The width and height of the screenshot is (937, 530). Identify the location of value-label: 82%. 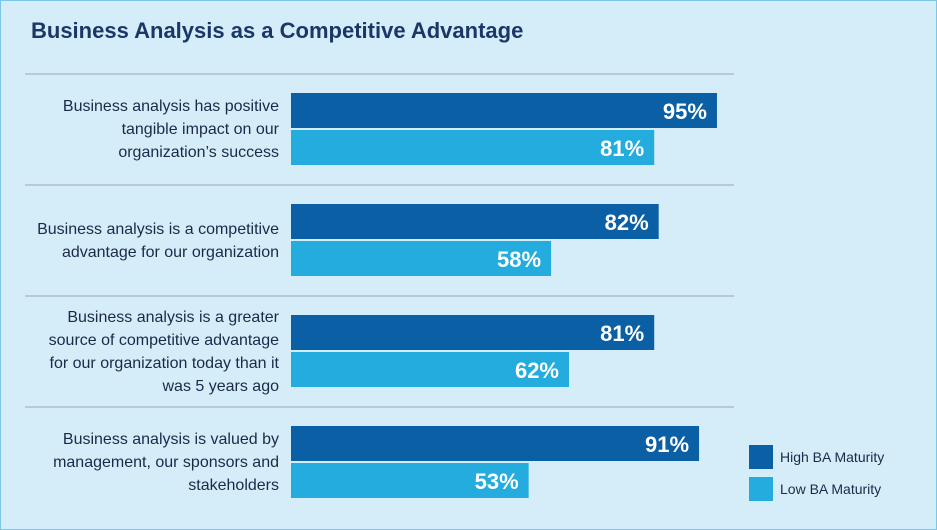
(627, 222).